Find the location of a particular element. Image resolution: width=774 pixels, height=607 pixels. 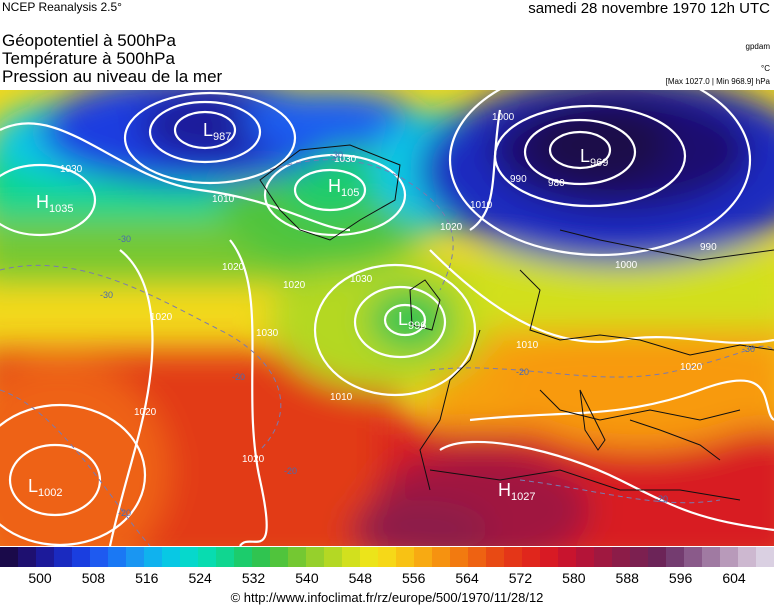

isobar-label: 1000 is located at coordinates (626, 265).